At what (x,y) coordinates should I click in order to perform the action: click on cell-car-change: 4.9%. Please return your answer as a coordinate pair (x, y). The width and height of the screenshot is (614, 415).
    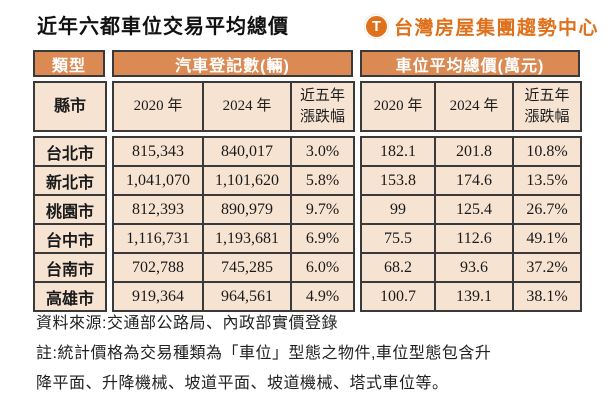
    Looking at the image, I should click on (322, 296).